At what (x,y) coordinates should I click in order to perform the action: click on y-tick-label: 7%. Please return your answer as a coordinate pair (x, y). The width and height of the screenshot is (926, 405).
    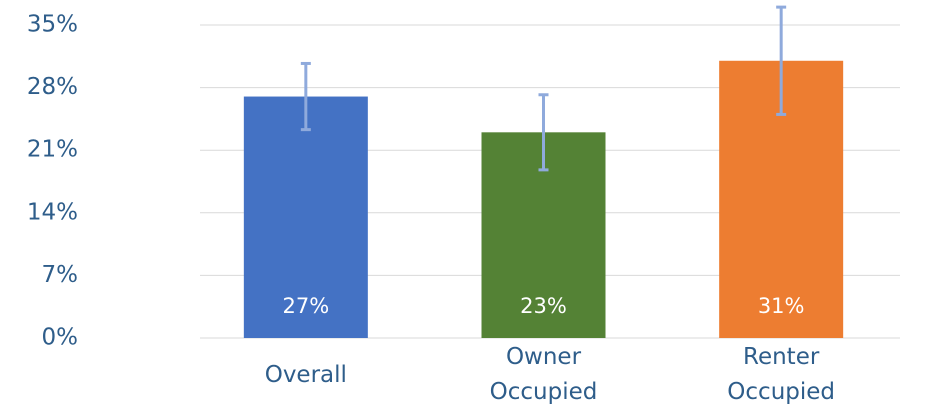
    Looking at the image, I should click on (60, 275).